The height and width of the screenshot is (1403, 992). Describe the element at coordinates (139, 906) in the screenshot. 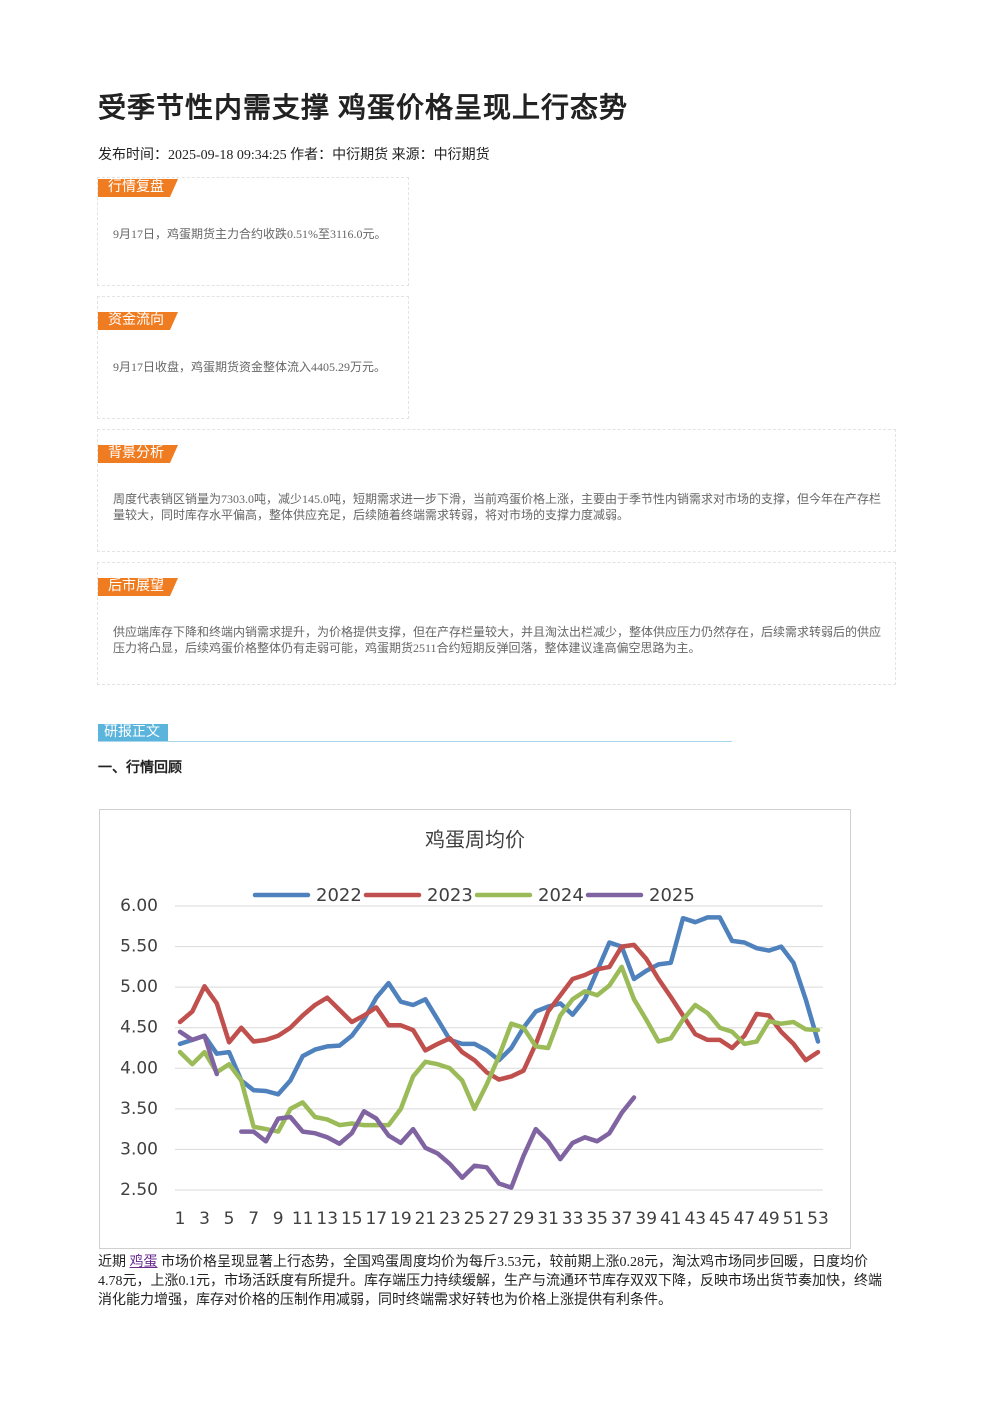

I see `y-tick-label: 6.00` at that location.